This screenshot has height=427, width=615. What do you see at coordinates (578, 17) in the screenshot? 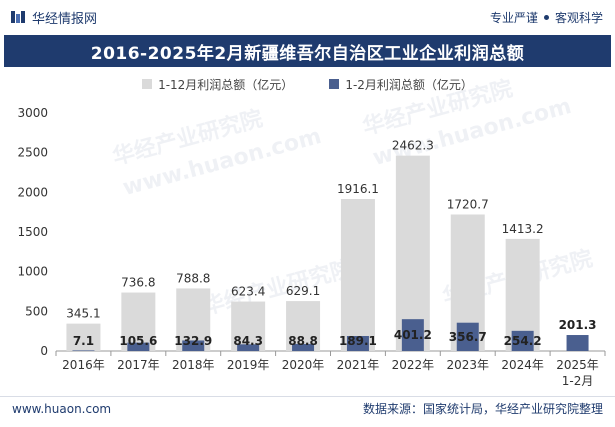
I see `tagline-right: 客观科学` at bounding box center [578, 17].